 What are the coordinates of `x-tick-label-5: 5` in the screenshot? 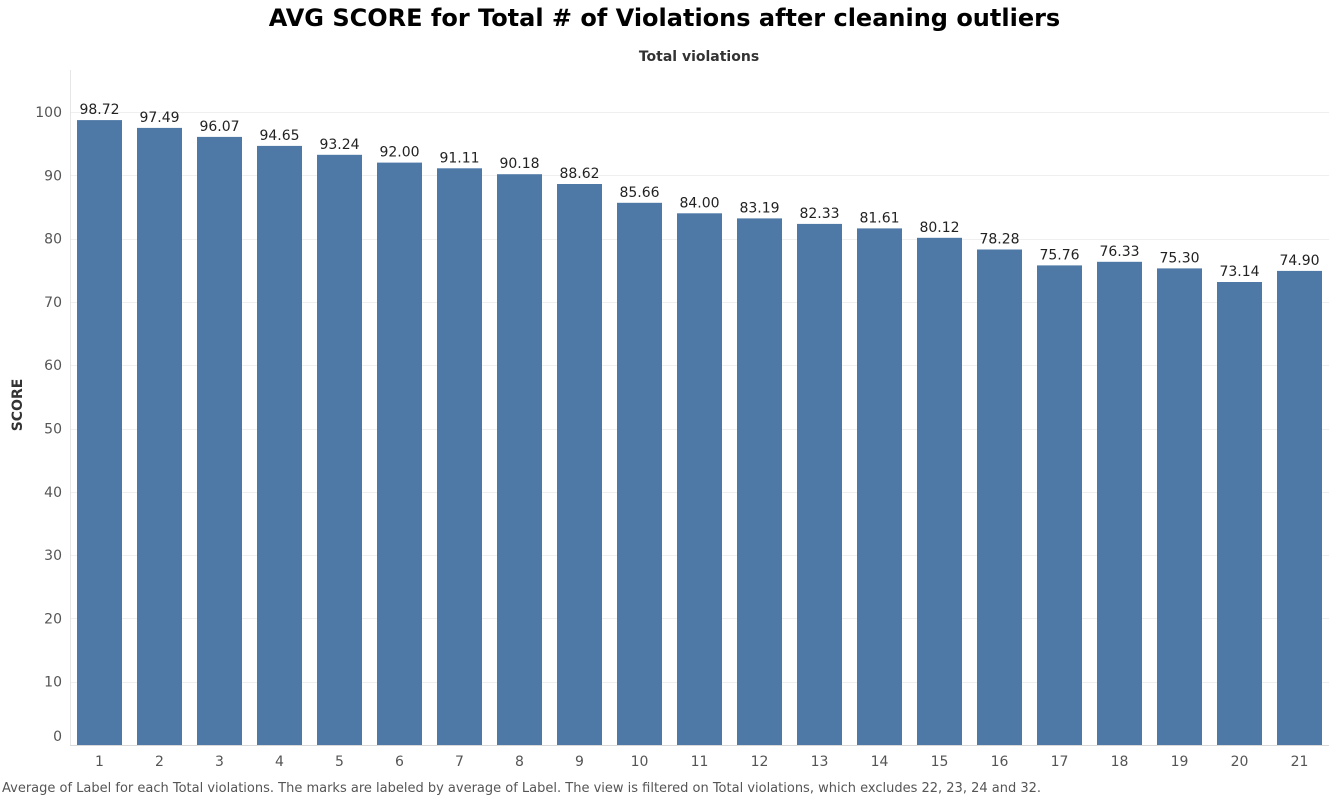 It's located at (339, 762).